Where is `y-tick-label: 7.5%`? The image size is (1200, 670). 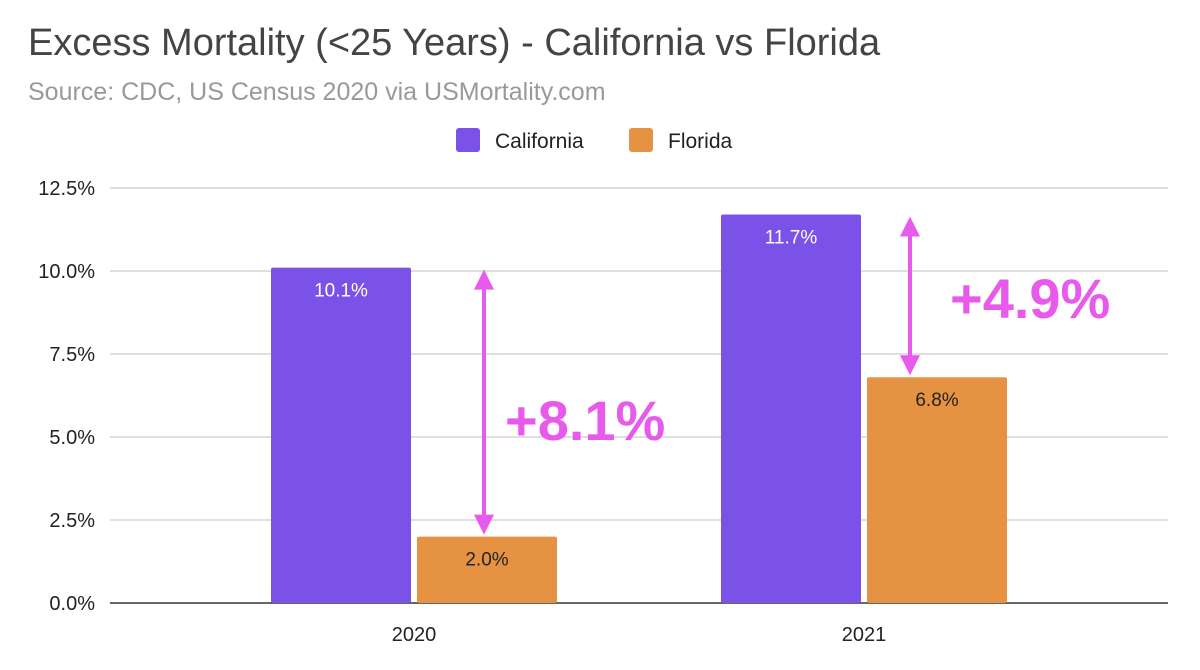 y-tick-label: 7.5% is located at coordinates (72, 355).